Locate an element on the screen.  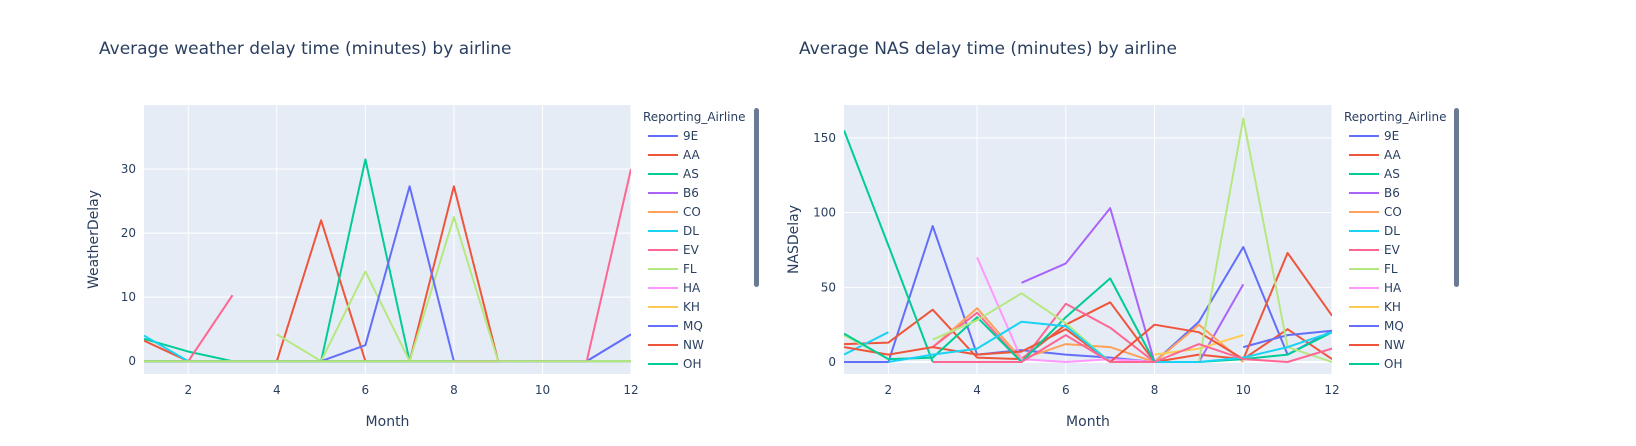
y-axis-title: WeatherDelay is located at coordinates (94, 239).